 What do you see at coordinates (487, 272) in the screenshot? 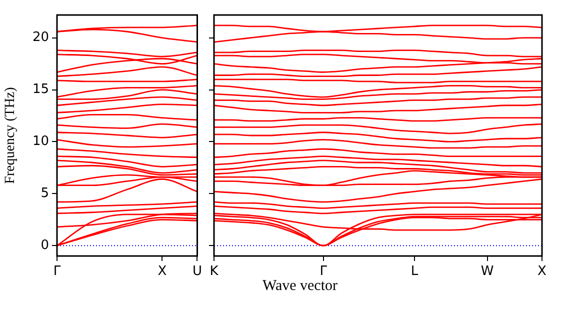
I see `x-tick-label: W` at bounding box center [487, 272].